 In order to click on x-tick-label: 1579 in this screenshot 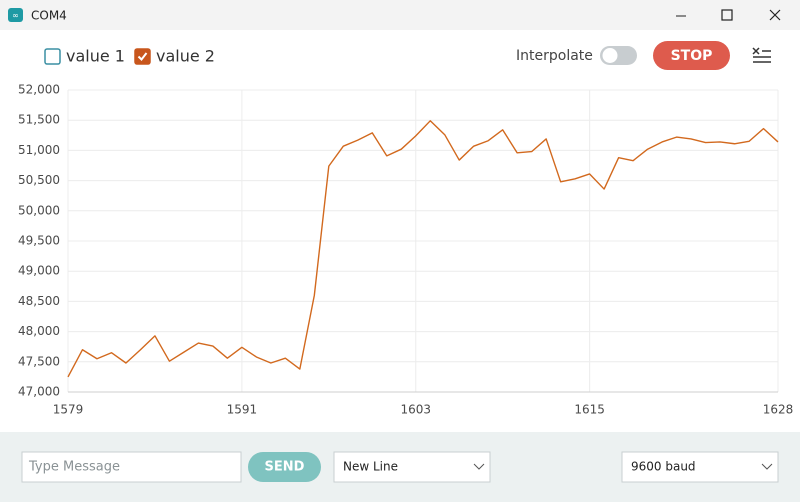, I will do `click(68, 410)`.